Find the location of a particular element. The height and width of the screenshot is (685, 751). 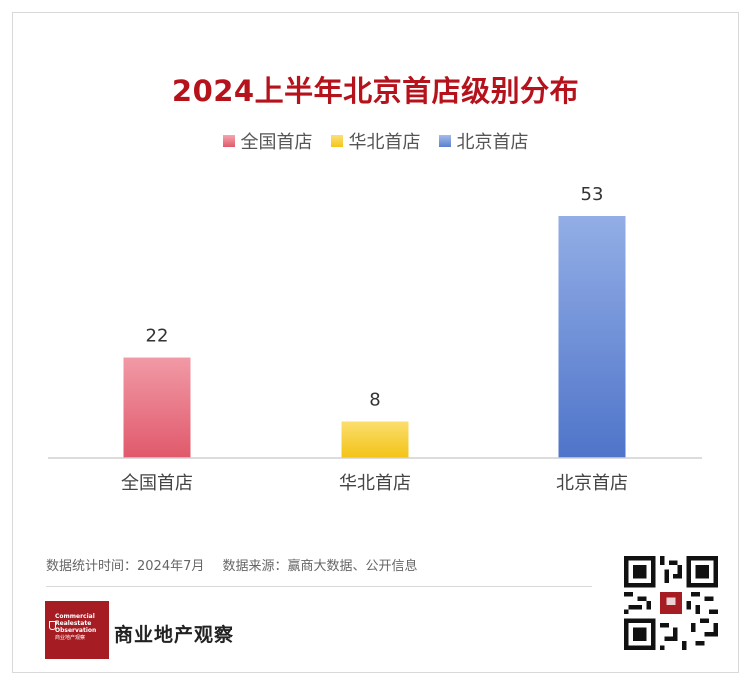

qr-code-icon is located at coordinates (671, 603).